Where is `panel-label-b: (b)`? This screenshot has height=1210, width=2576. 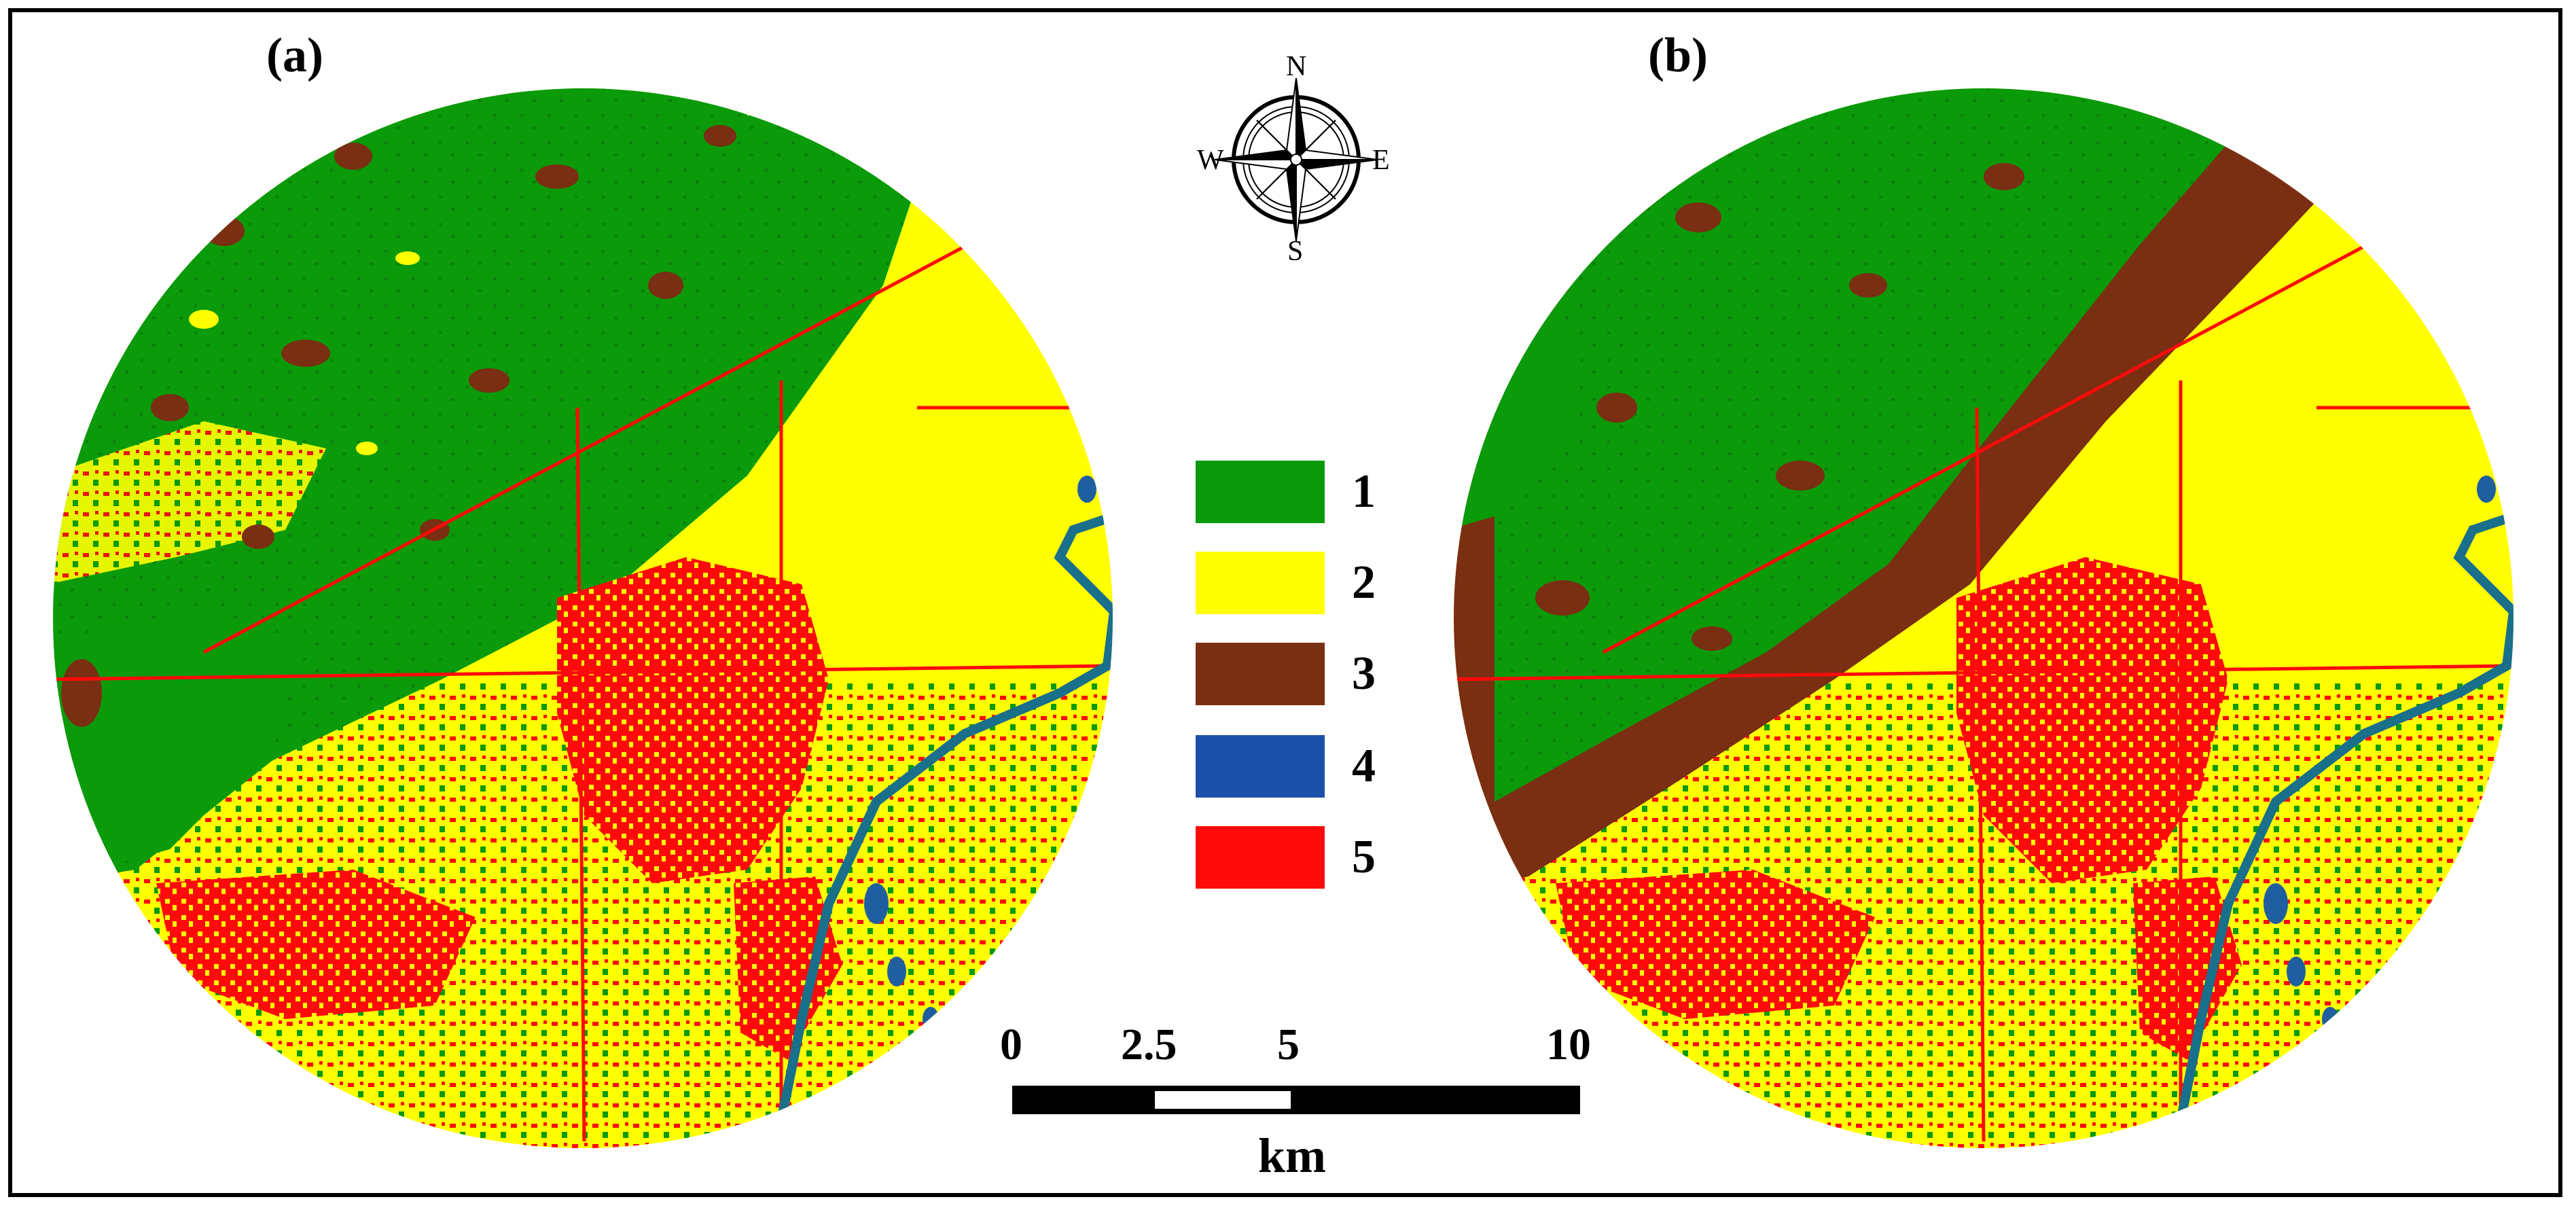
panel-label-b: (b) is located at coordinates (1678, 55).